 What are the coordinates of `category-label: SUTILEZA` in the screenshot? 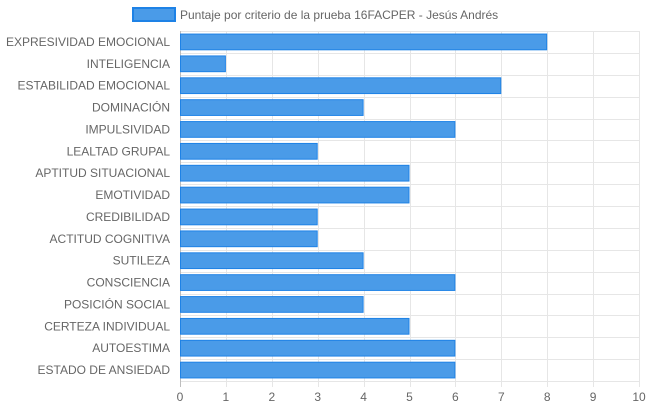 It's located at (141, 261).